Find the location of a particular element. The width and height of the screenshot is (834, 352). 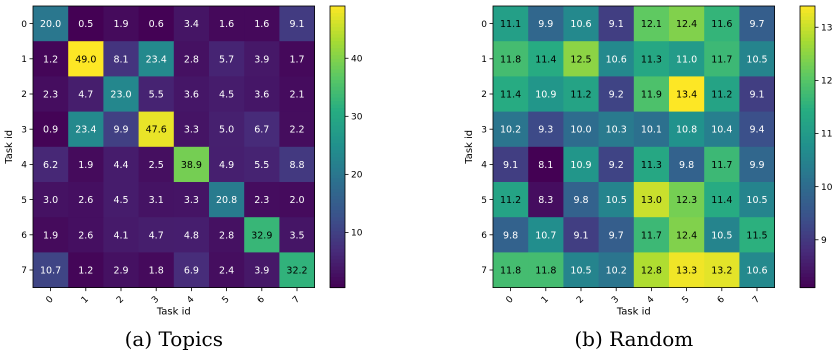

cell-value-label: 4.5 is located at coordinates (226, 95).